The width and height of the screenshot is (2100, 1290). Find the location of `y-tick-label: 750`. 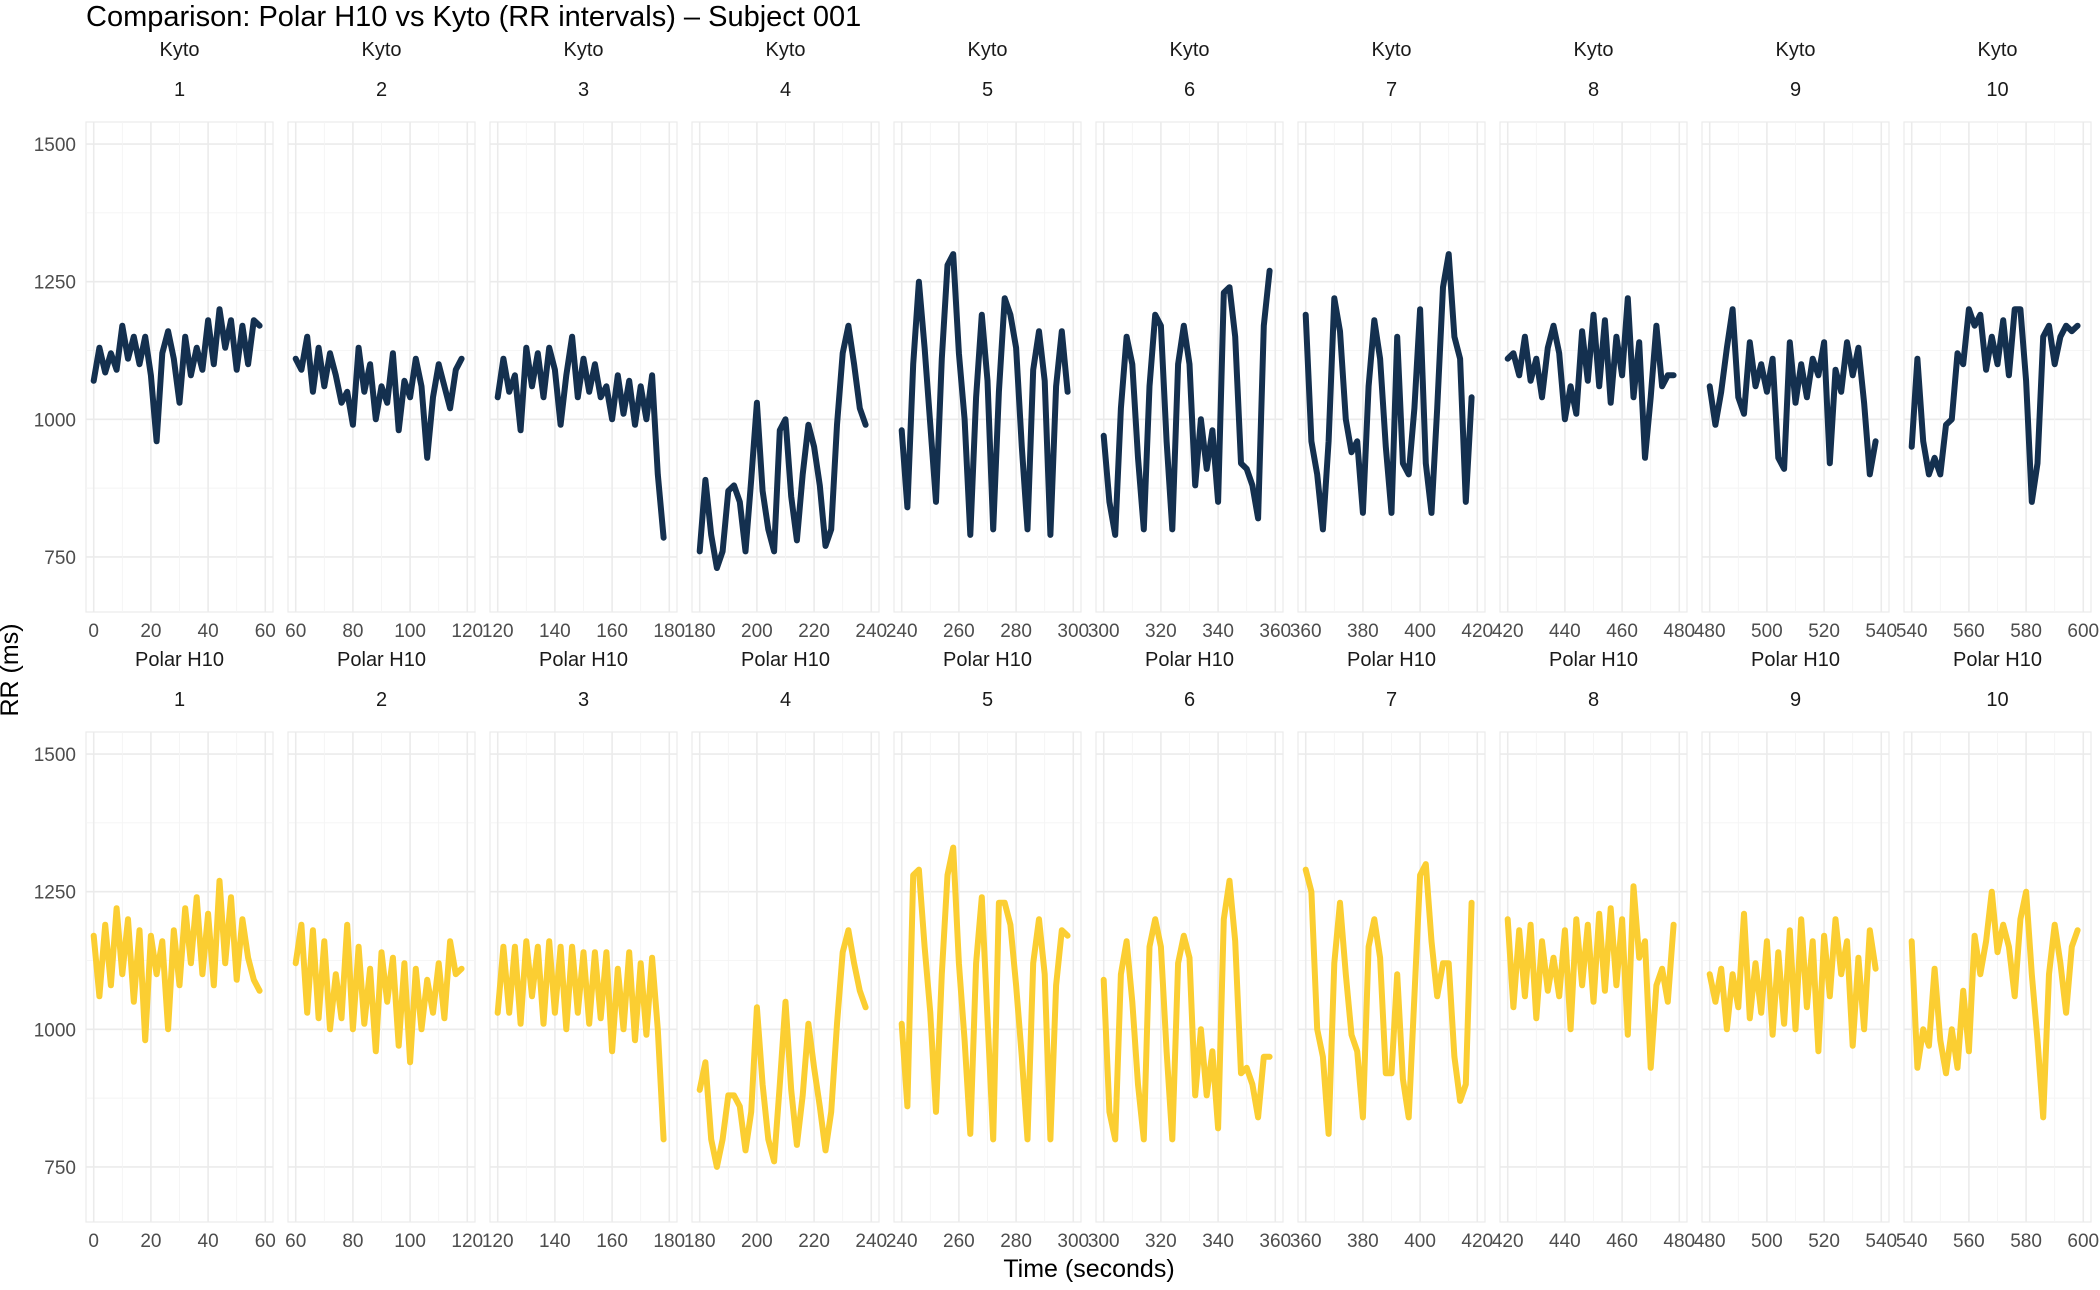

y-tick-label: 750 is located at coordinates (60, 1168).